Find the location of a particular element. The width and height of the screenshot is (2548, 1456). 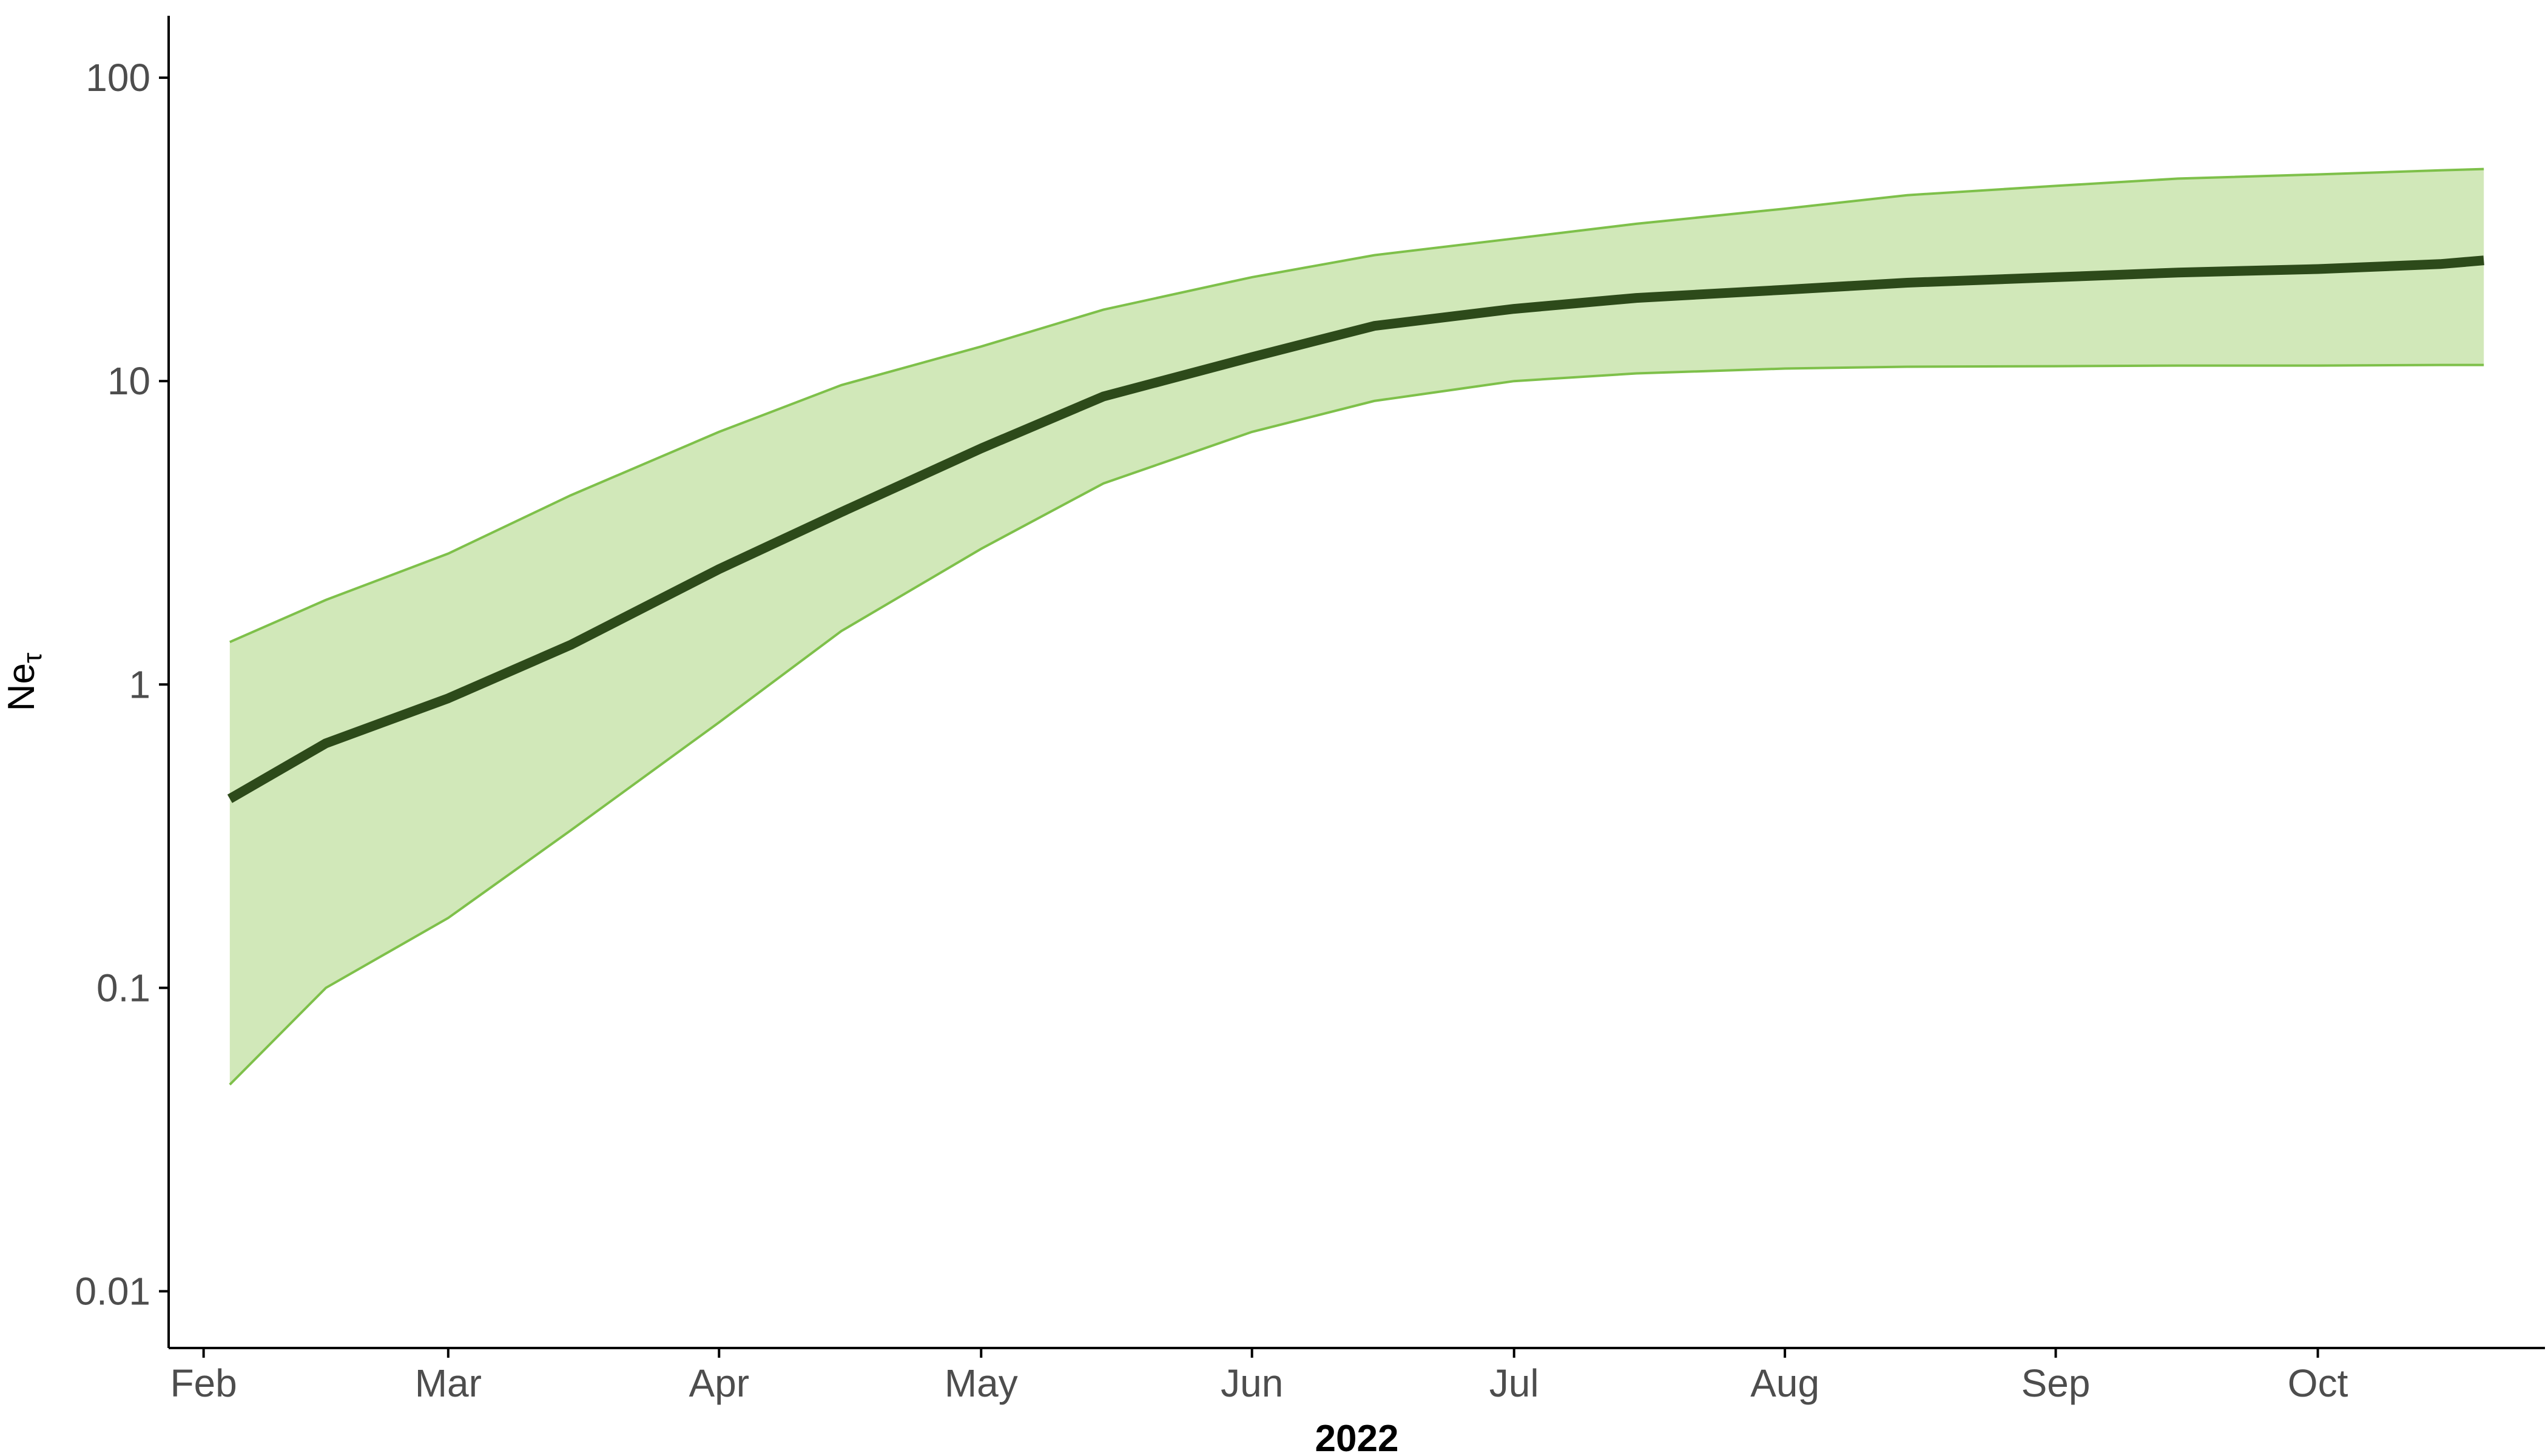

x-axis-title: 2022 is located at coordinates (1357, 1437).